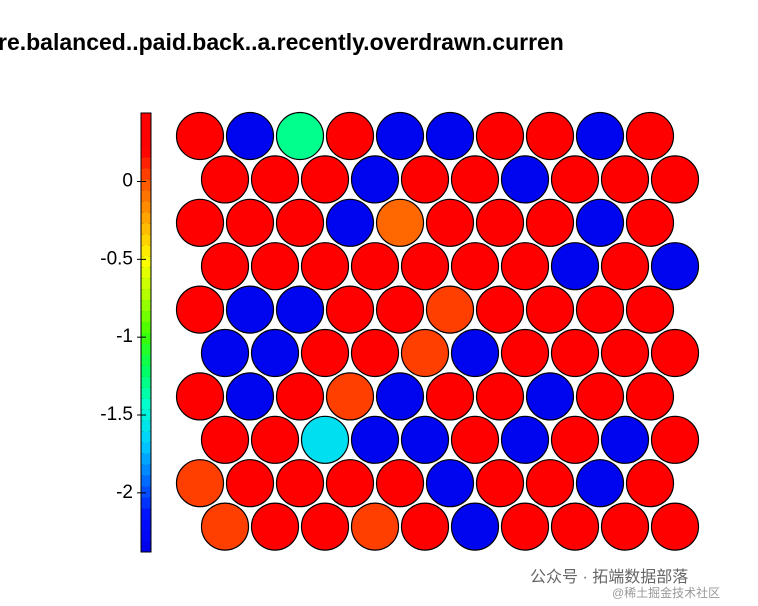 The height and width of the screenshot is (606, 758). Describe the element at coordinates (124, 492) in the screenshot. I see `colorbar-tick-label: -2` at that location.